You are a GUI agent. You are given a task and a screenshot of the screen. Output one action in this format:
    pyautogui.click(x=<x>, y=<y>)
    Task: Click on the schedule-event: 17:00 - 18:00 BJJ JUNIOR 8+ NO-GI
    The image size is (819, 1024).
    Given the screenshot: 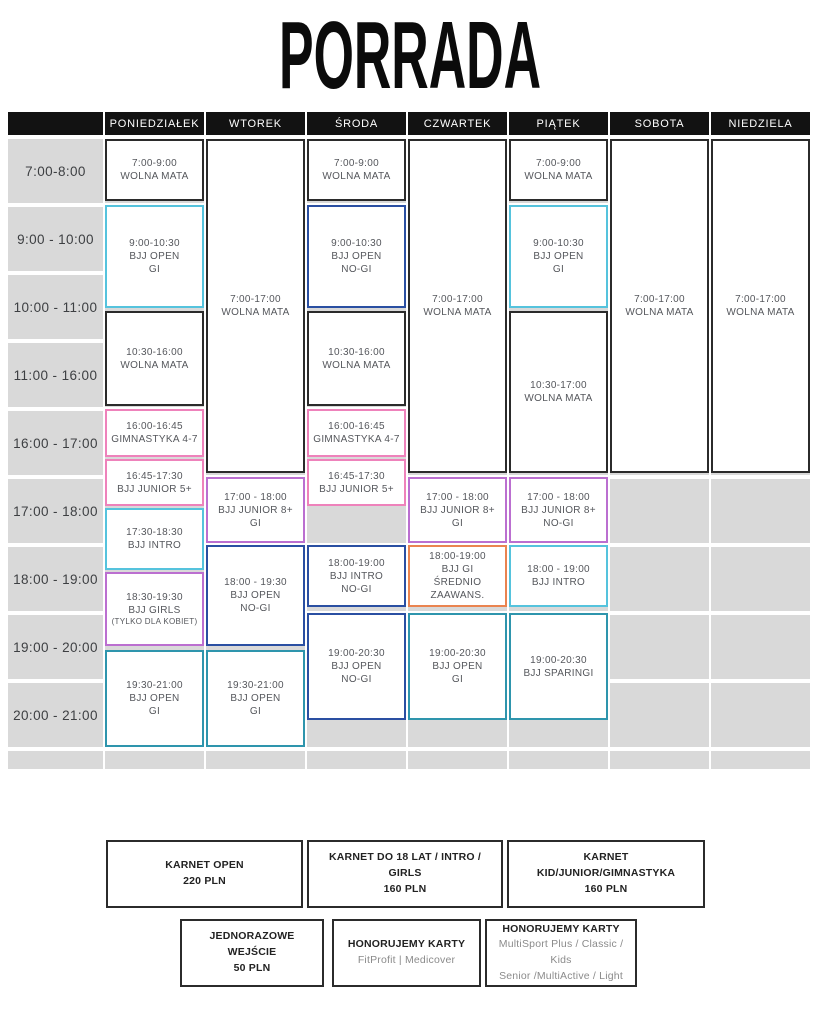 What is the action you would take?
    pyautogui.click(x=558, y=510)
    